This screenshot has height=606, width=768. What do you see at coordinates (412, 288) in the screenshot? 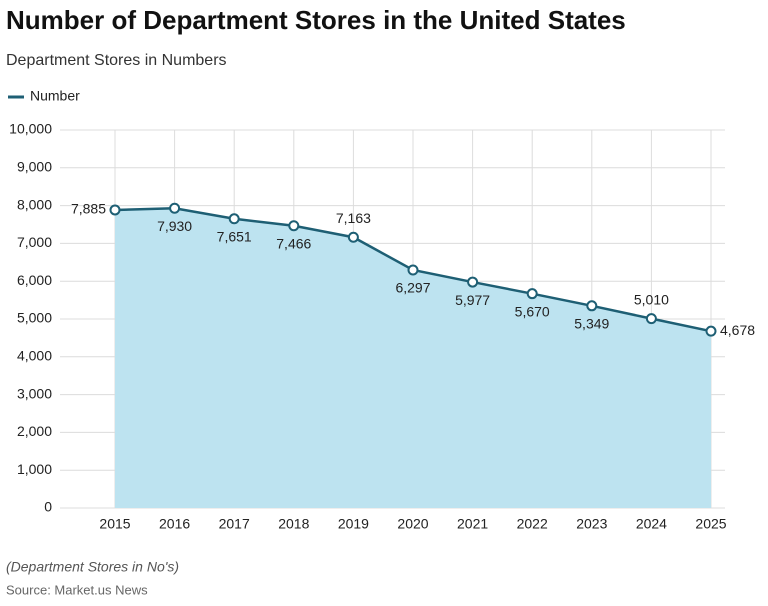
I see `data-label: 6,297` at bounding box center [412, 288].